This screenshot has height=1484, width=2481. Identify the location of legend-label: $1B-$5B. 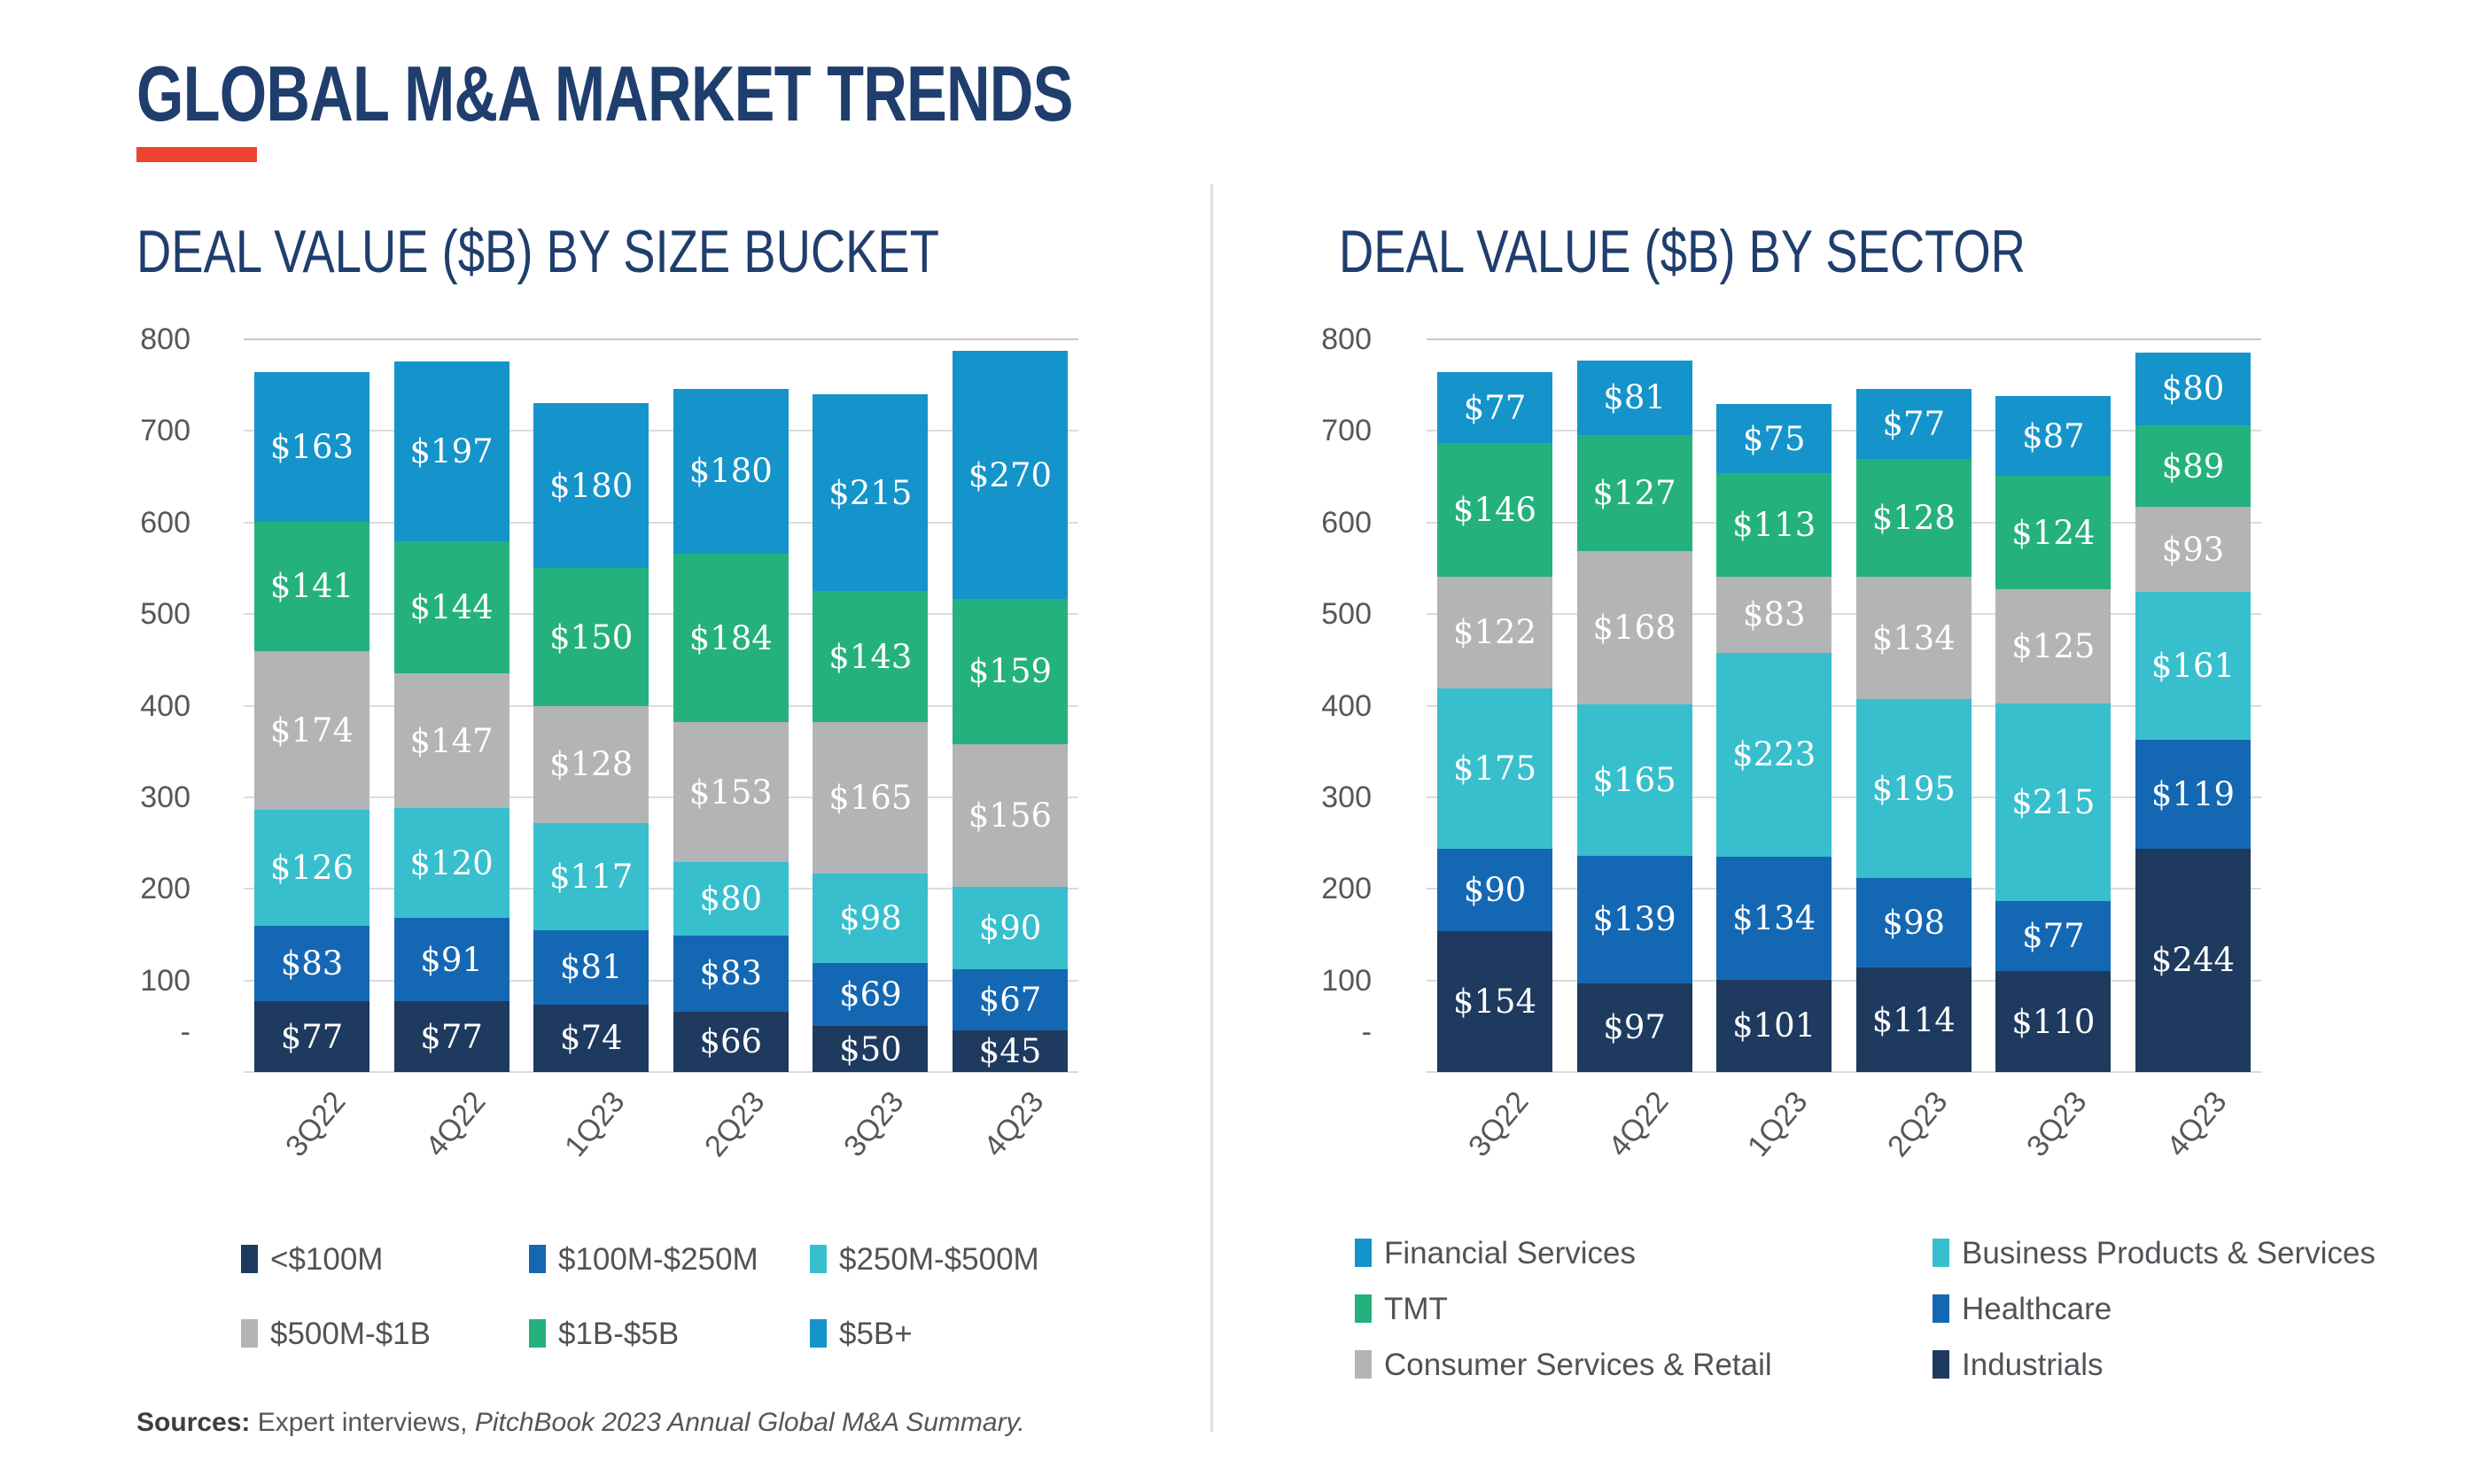
(619, 1333).